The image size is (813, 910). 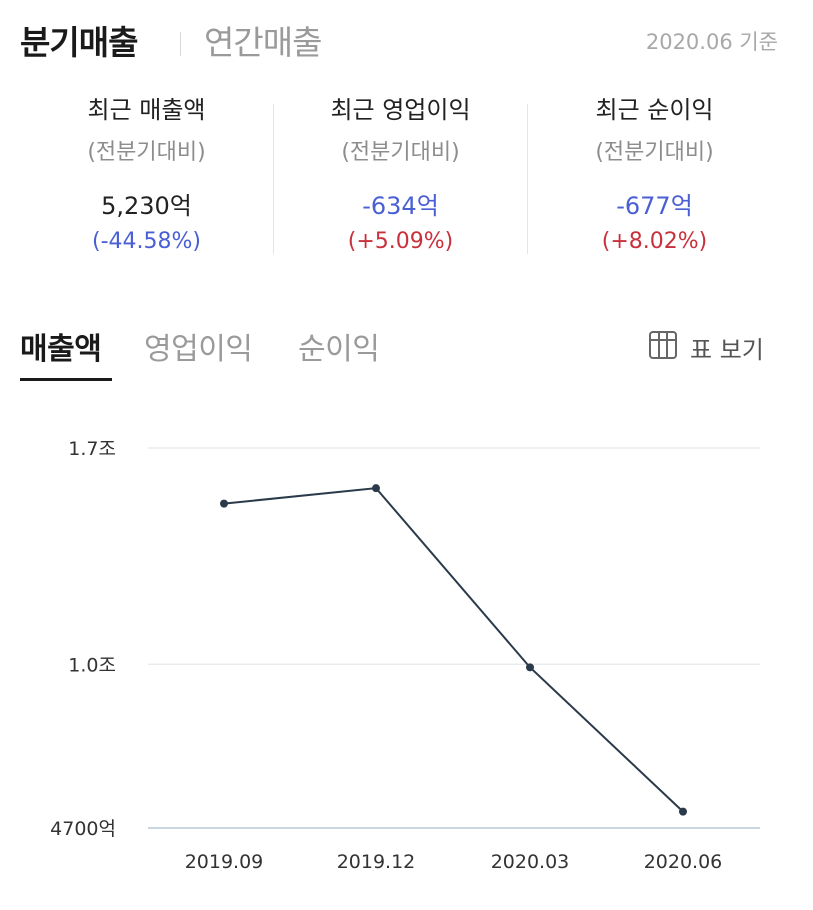 I want to click on x-tick-label: 2019.09, so click(x=224, y=862).